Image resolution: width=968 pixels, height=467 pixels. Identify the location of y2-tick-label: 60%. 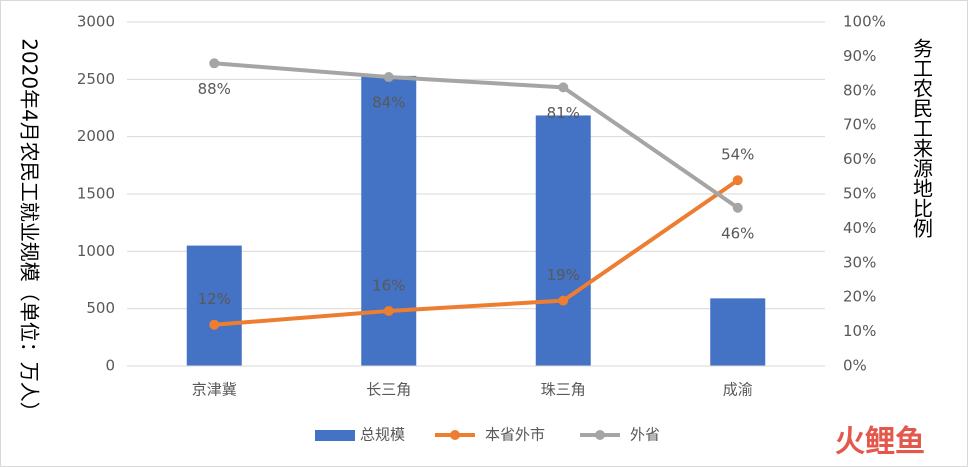
(859, 159).